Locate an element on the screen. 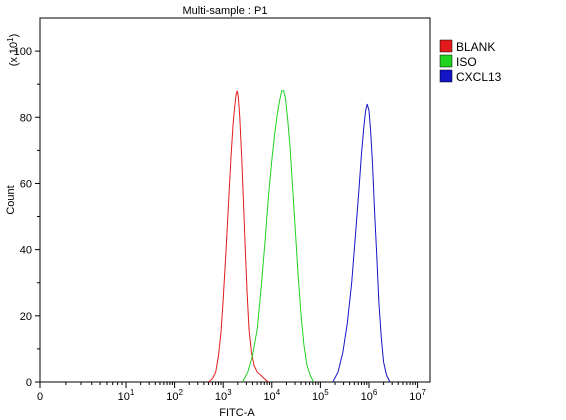 The image size is (566, 420). series-line-iso is located at coordinates (278, 236).